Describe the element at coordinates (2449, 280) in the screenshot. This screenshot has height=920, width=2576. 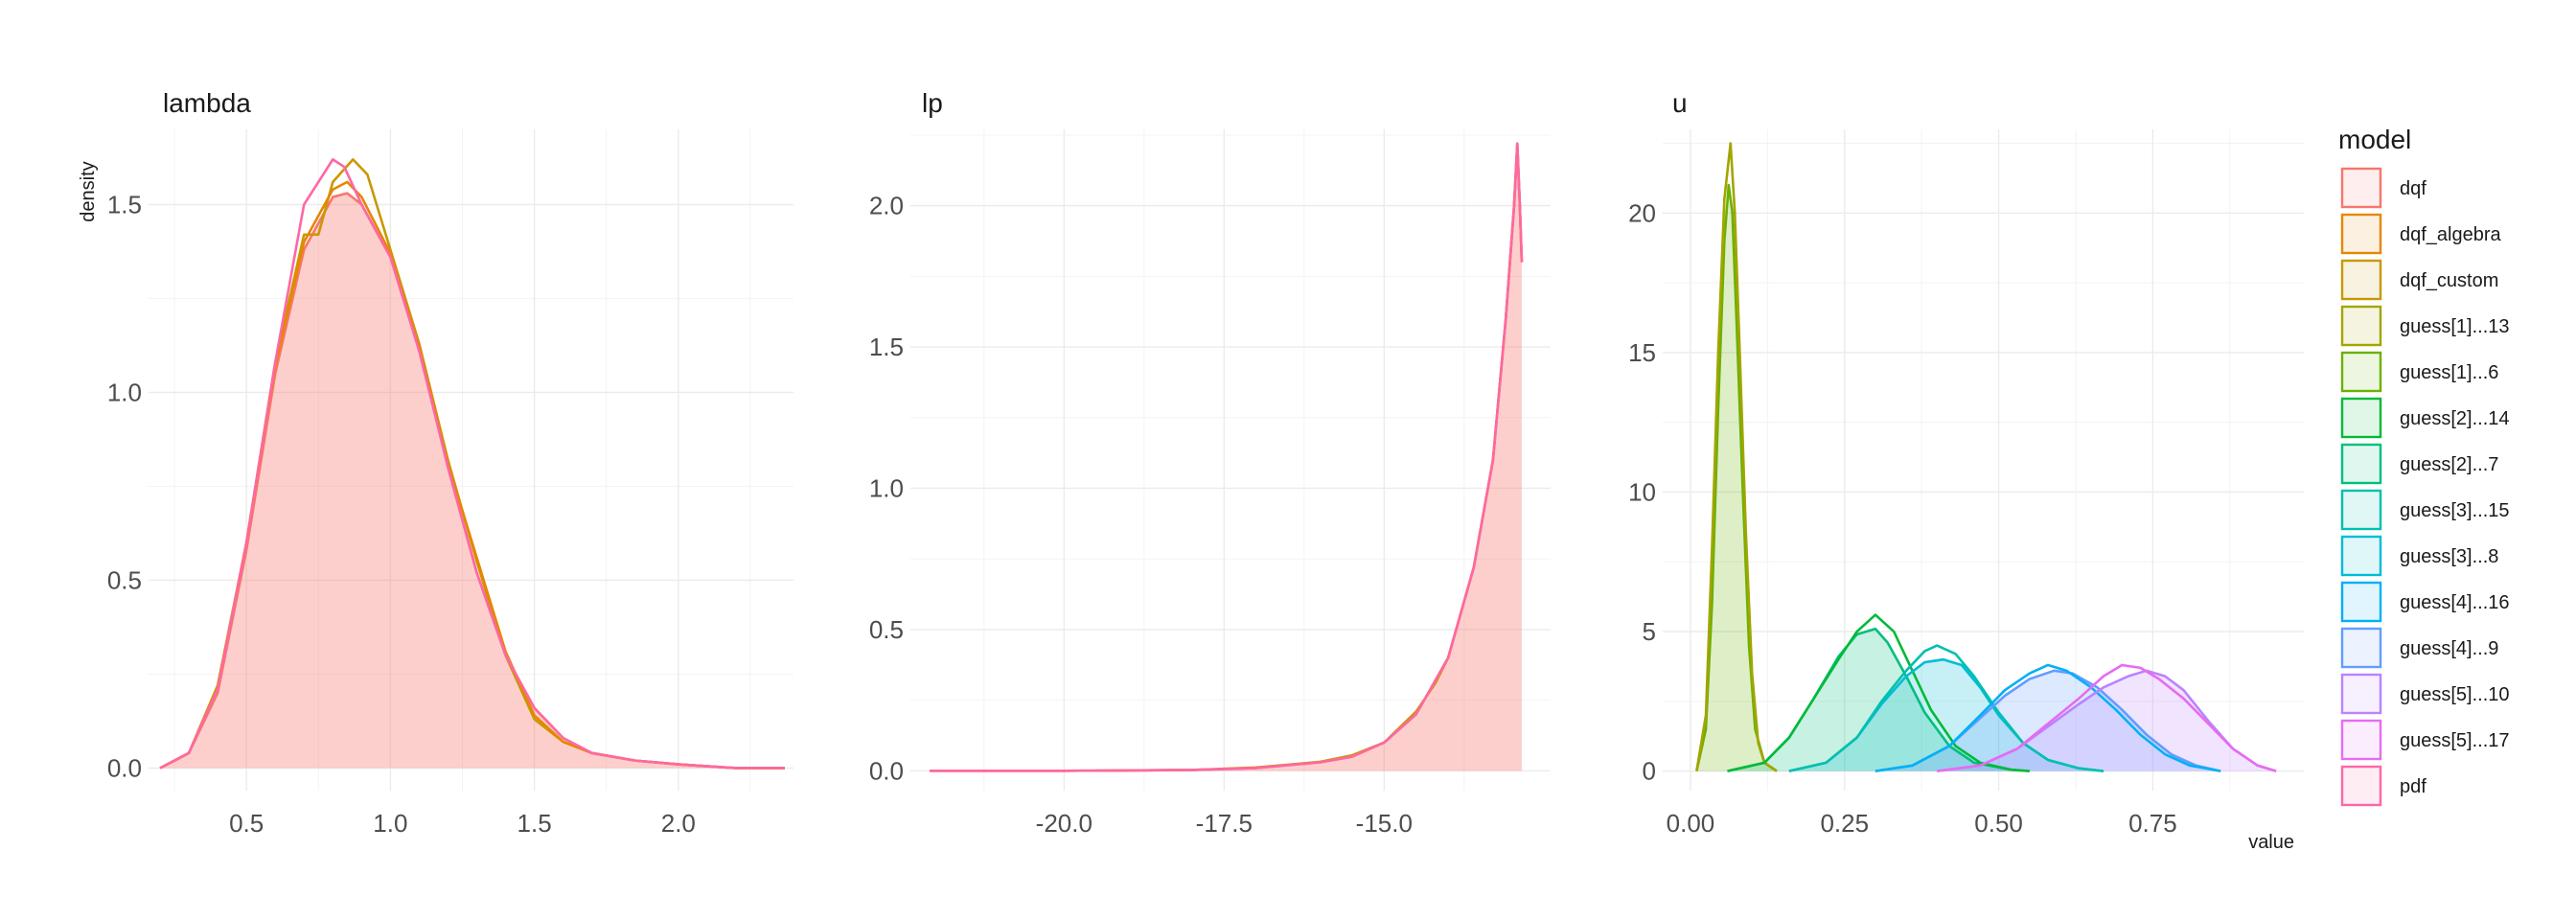
I see `legend-label: dqf_custom` at that location.